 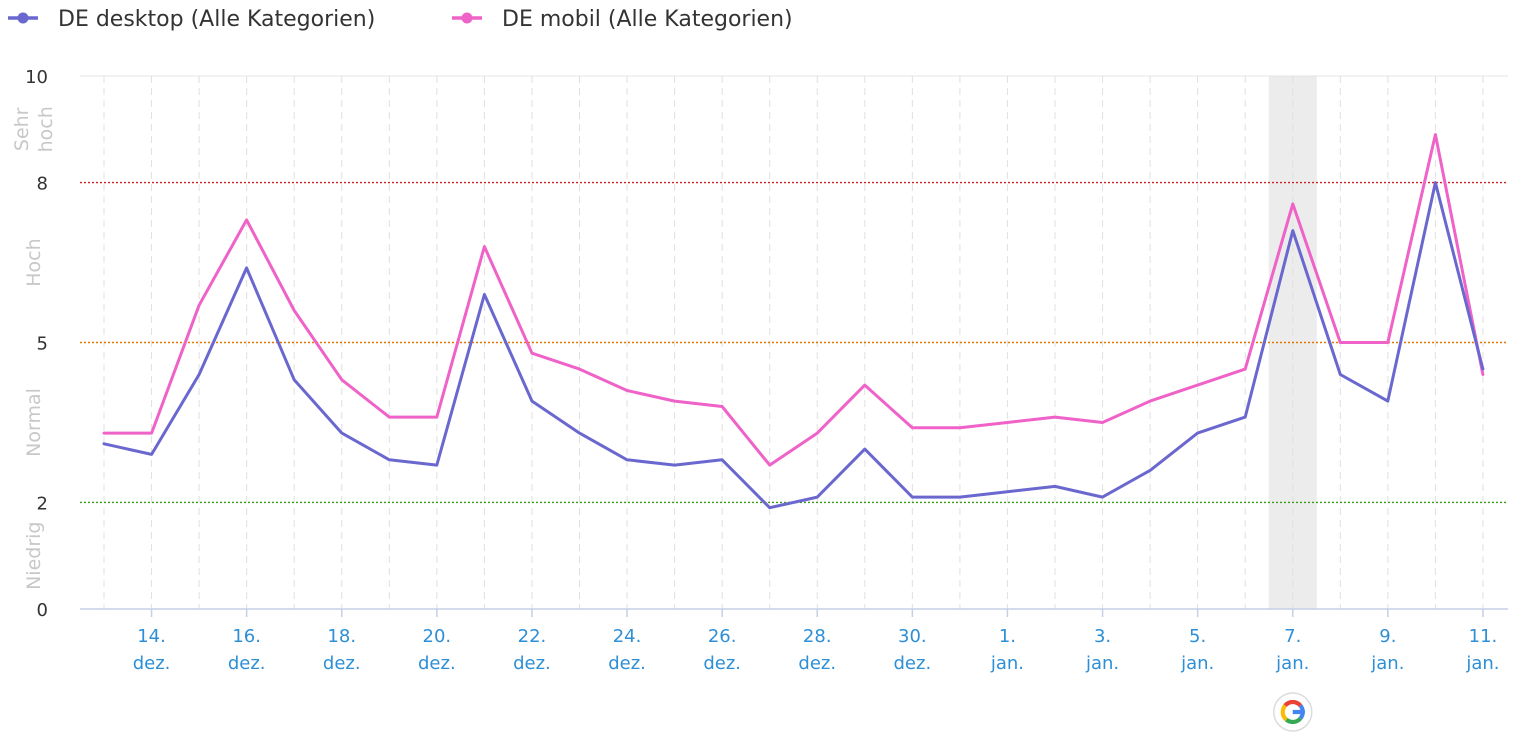 What do you see at coordinates (627, 636) in the screenshot?
I see `x-tick-day: 24.` at bounding box center [627, 636].